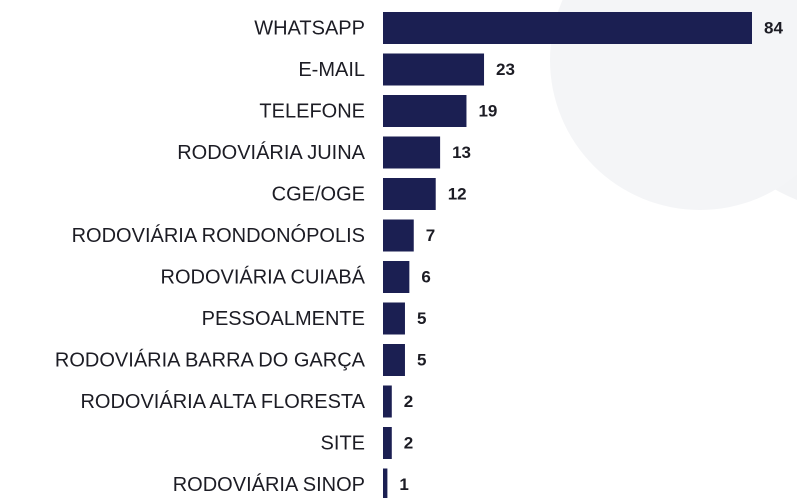  Describe the element at coordinates (487, 110) in the screenshot. I see `value-label: 19` at that location.